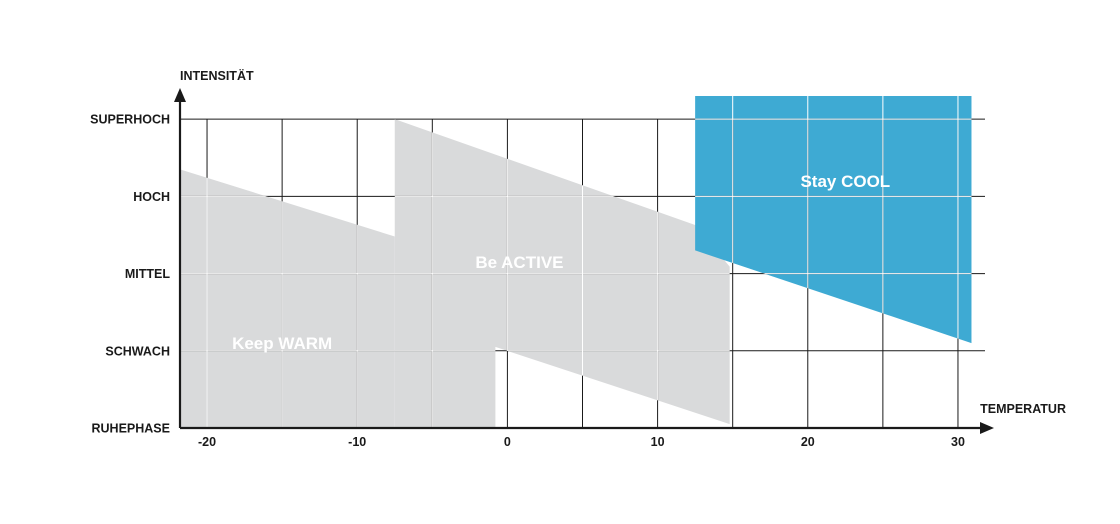 The image size is (1120, 524). Describe the element at coordinates (180, 95) in the screenshot. I see `y-axis-arrow` at that location.